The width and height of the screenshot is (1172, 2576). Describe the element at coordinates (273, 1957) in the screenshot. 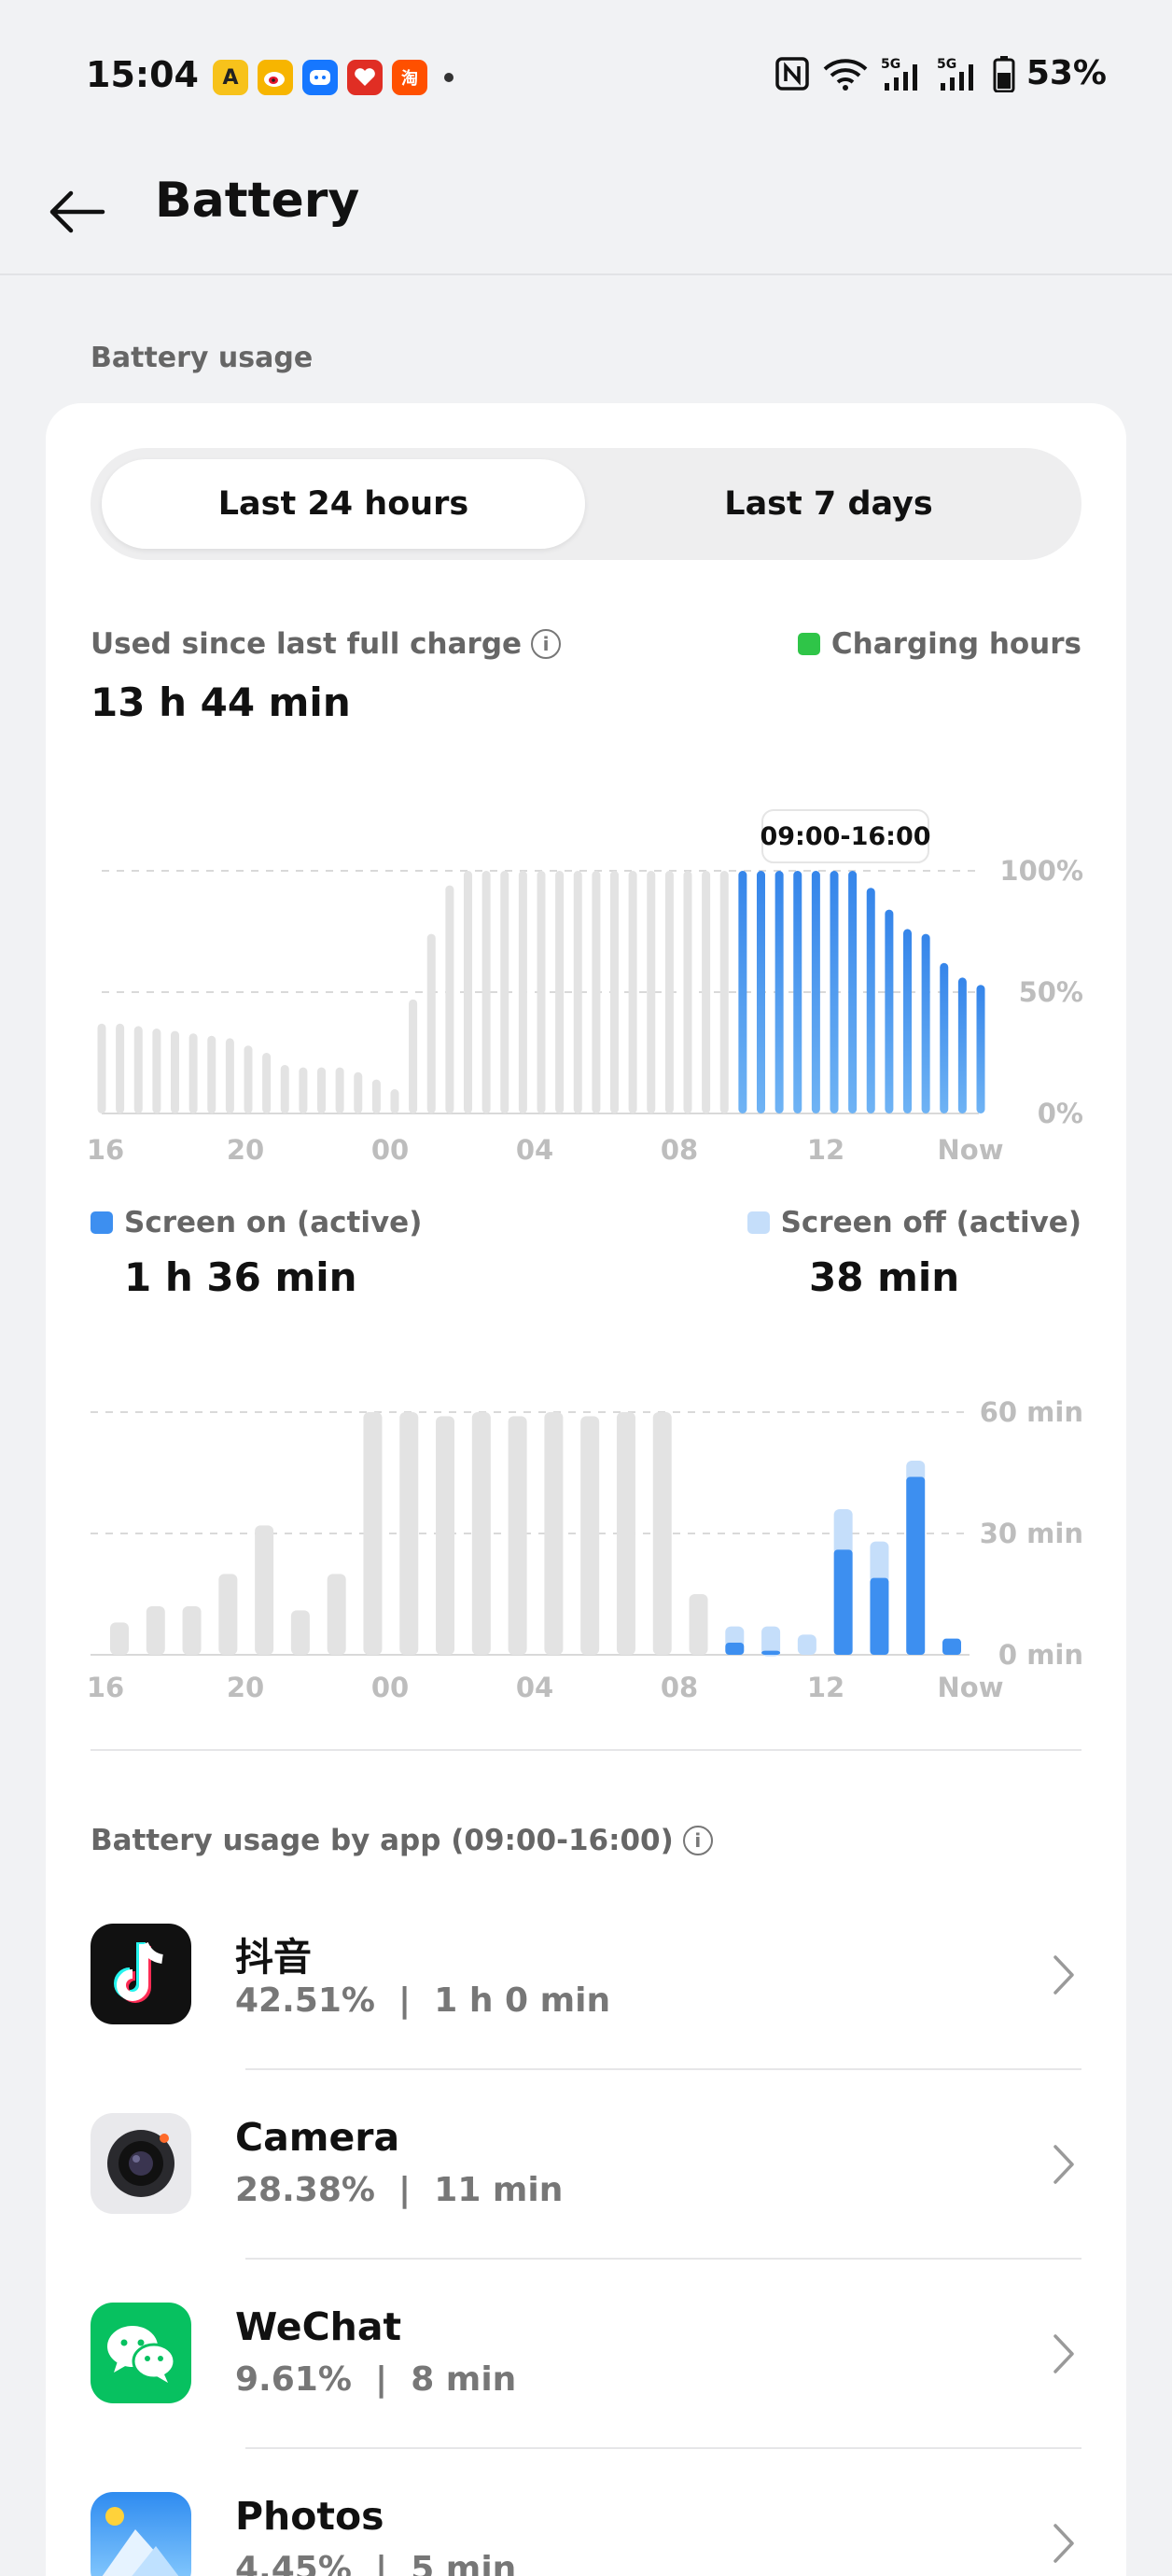

I see `app-name: 抖音` at that location.